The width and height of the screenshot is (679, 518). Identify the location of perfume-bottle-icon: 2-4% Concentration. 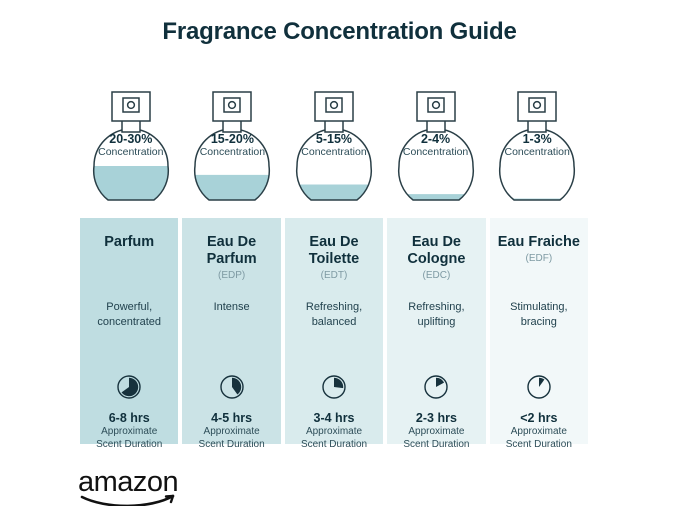
(436, 145).